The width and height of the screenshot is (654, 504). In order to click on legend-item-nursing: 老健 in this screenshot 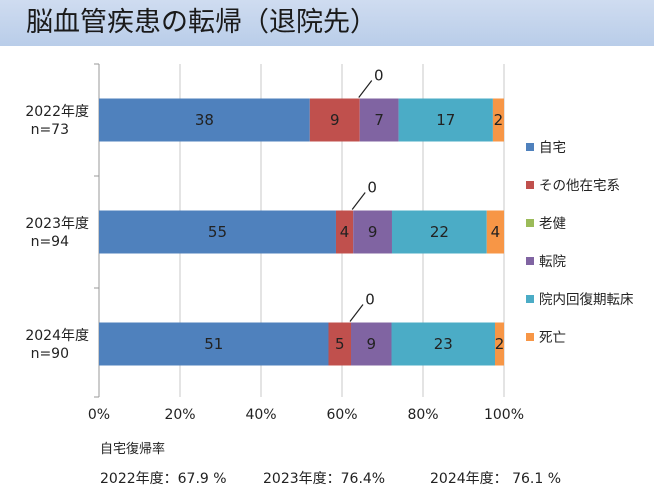, I will do `click(546, 224)`.